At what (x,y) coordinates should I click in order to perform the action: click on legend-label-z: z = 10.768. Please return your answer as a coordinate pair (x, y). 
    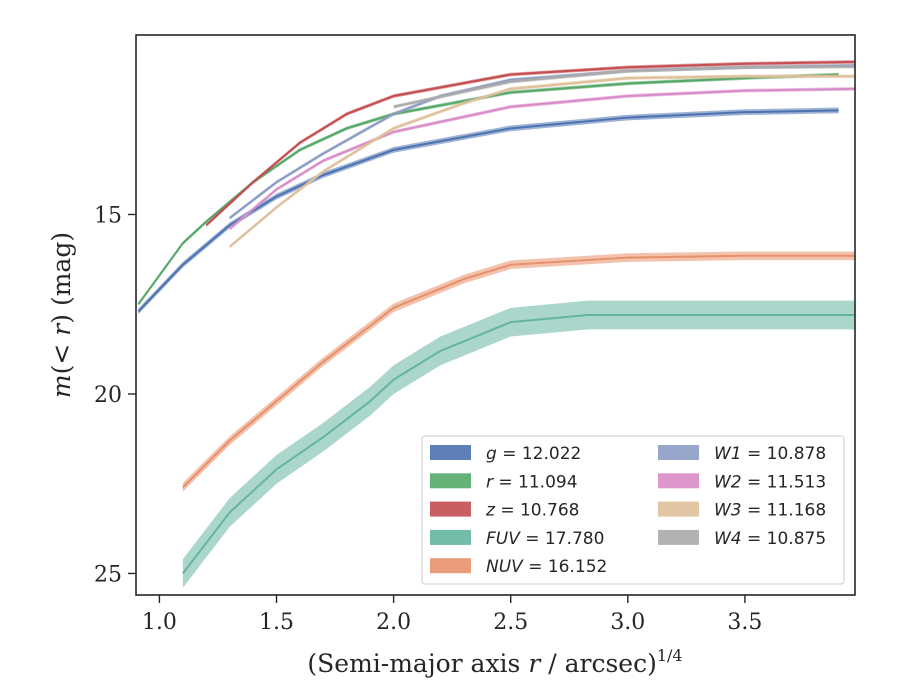
    Looking at the image, I should click on (532, 511).